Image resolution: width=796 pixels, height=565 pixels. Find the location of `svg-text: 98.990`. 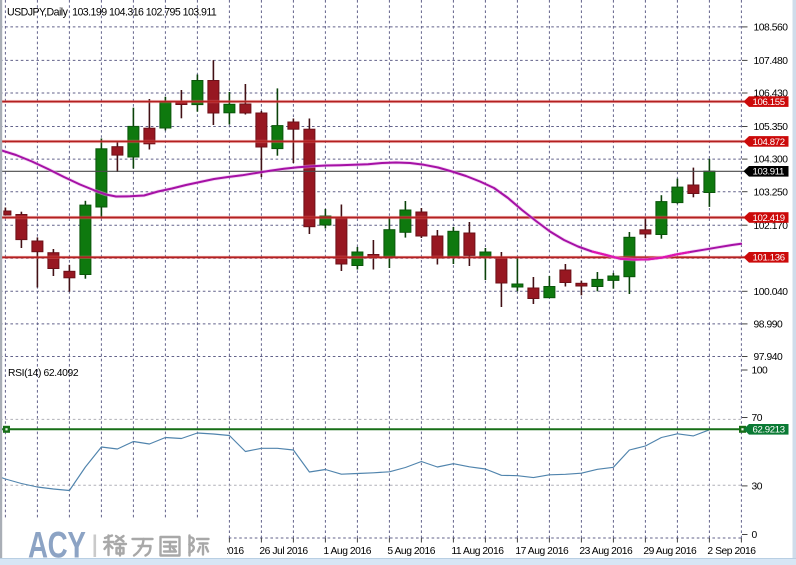

svg-text: 98.990 is located at coordinates (769, 325).